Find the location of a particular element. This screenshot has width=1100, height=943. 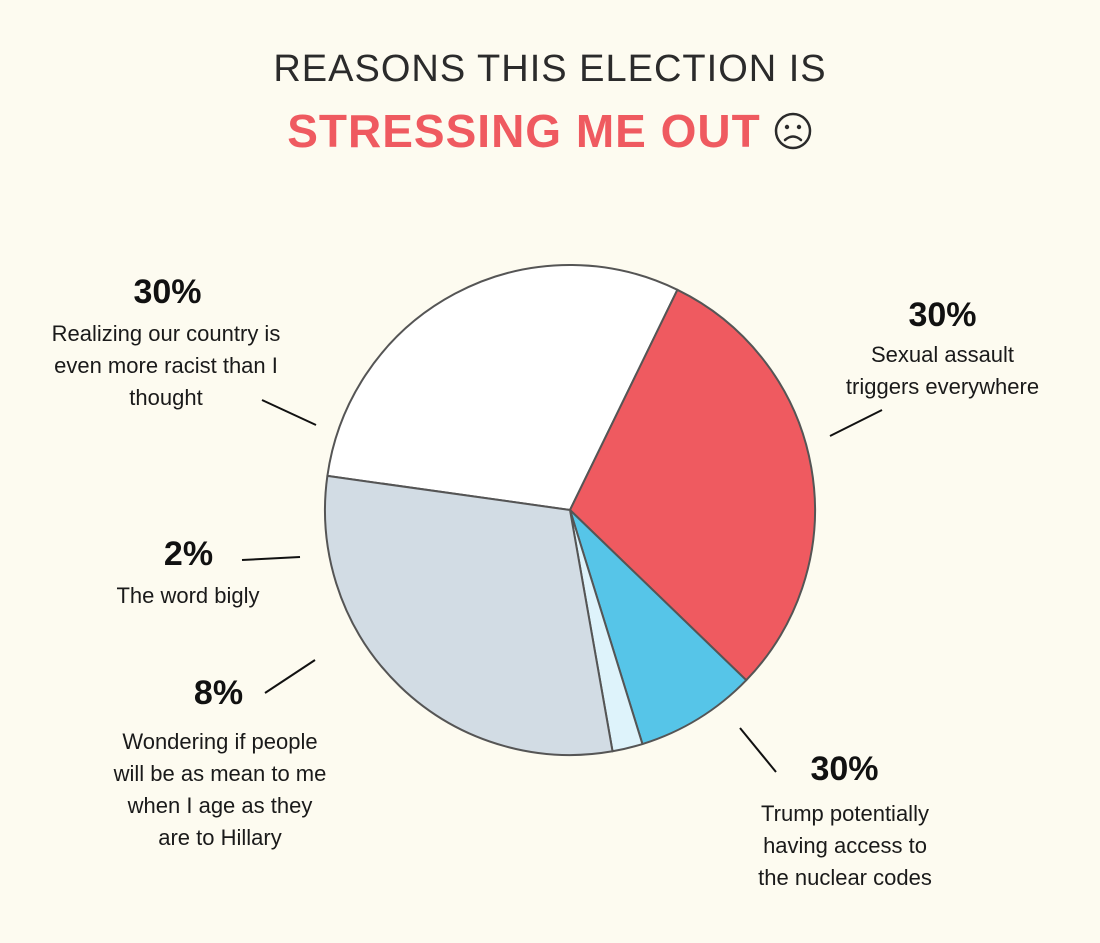

chart-title-line-1: REASONS THIS ELECTION IS is located at coordinates (550, 69).